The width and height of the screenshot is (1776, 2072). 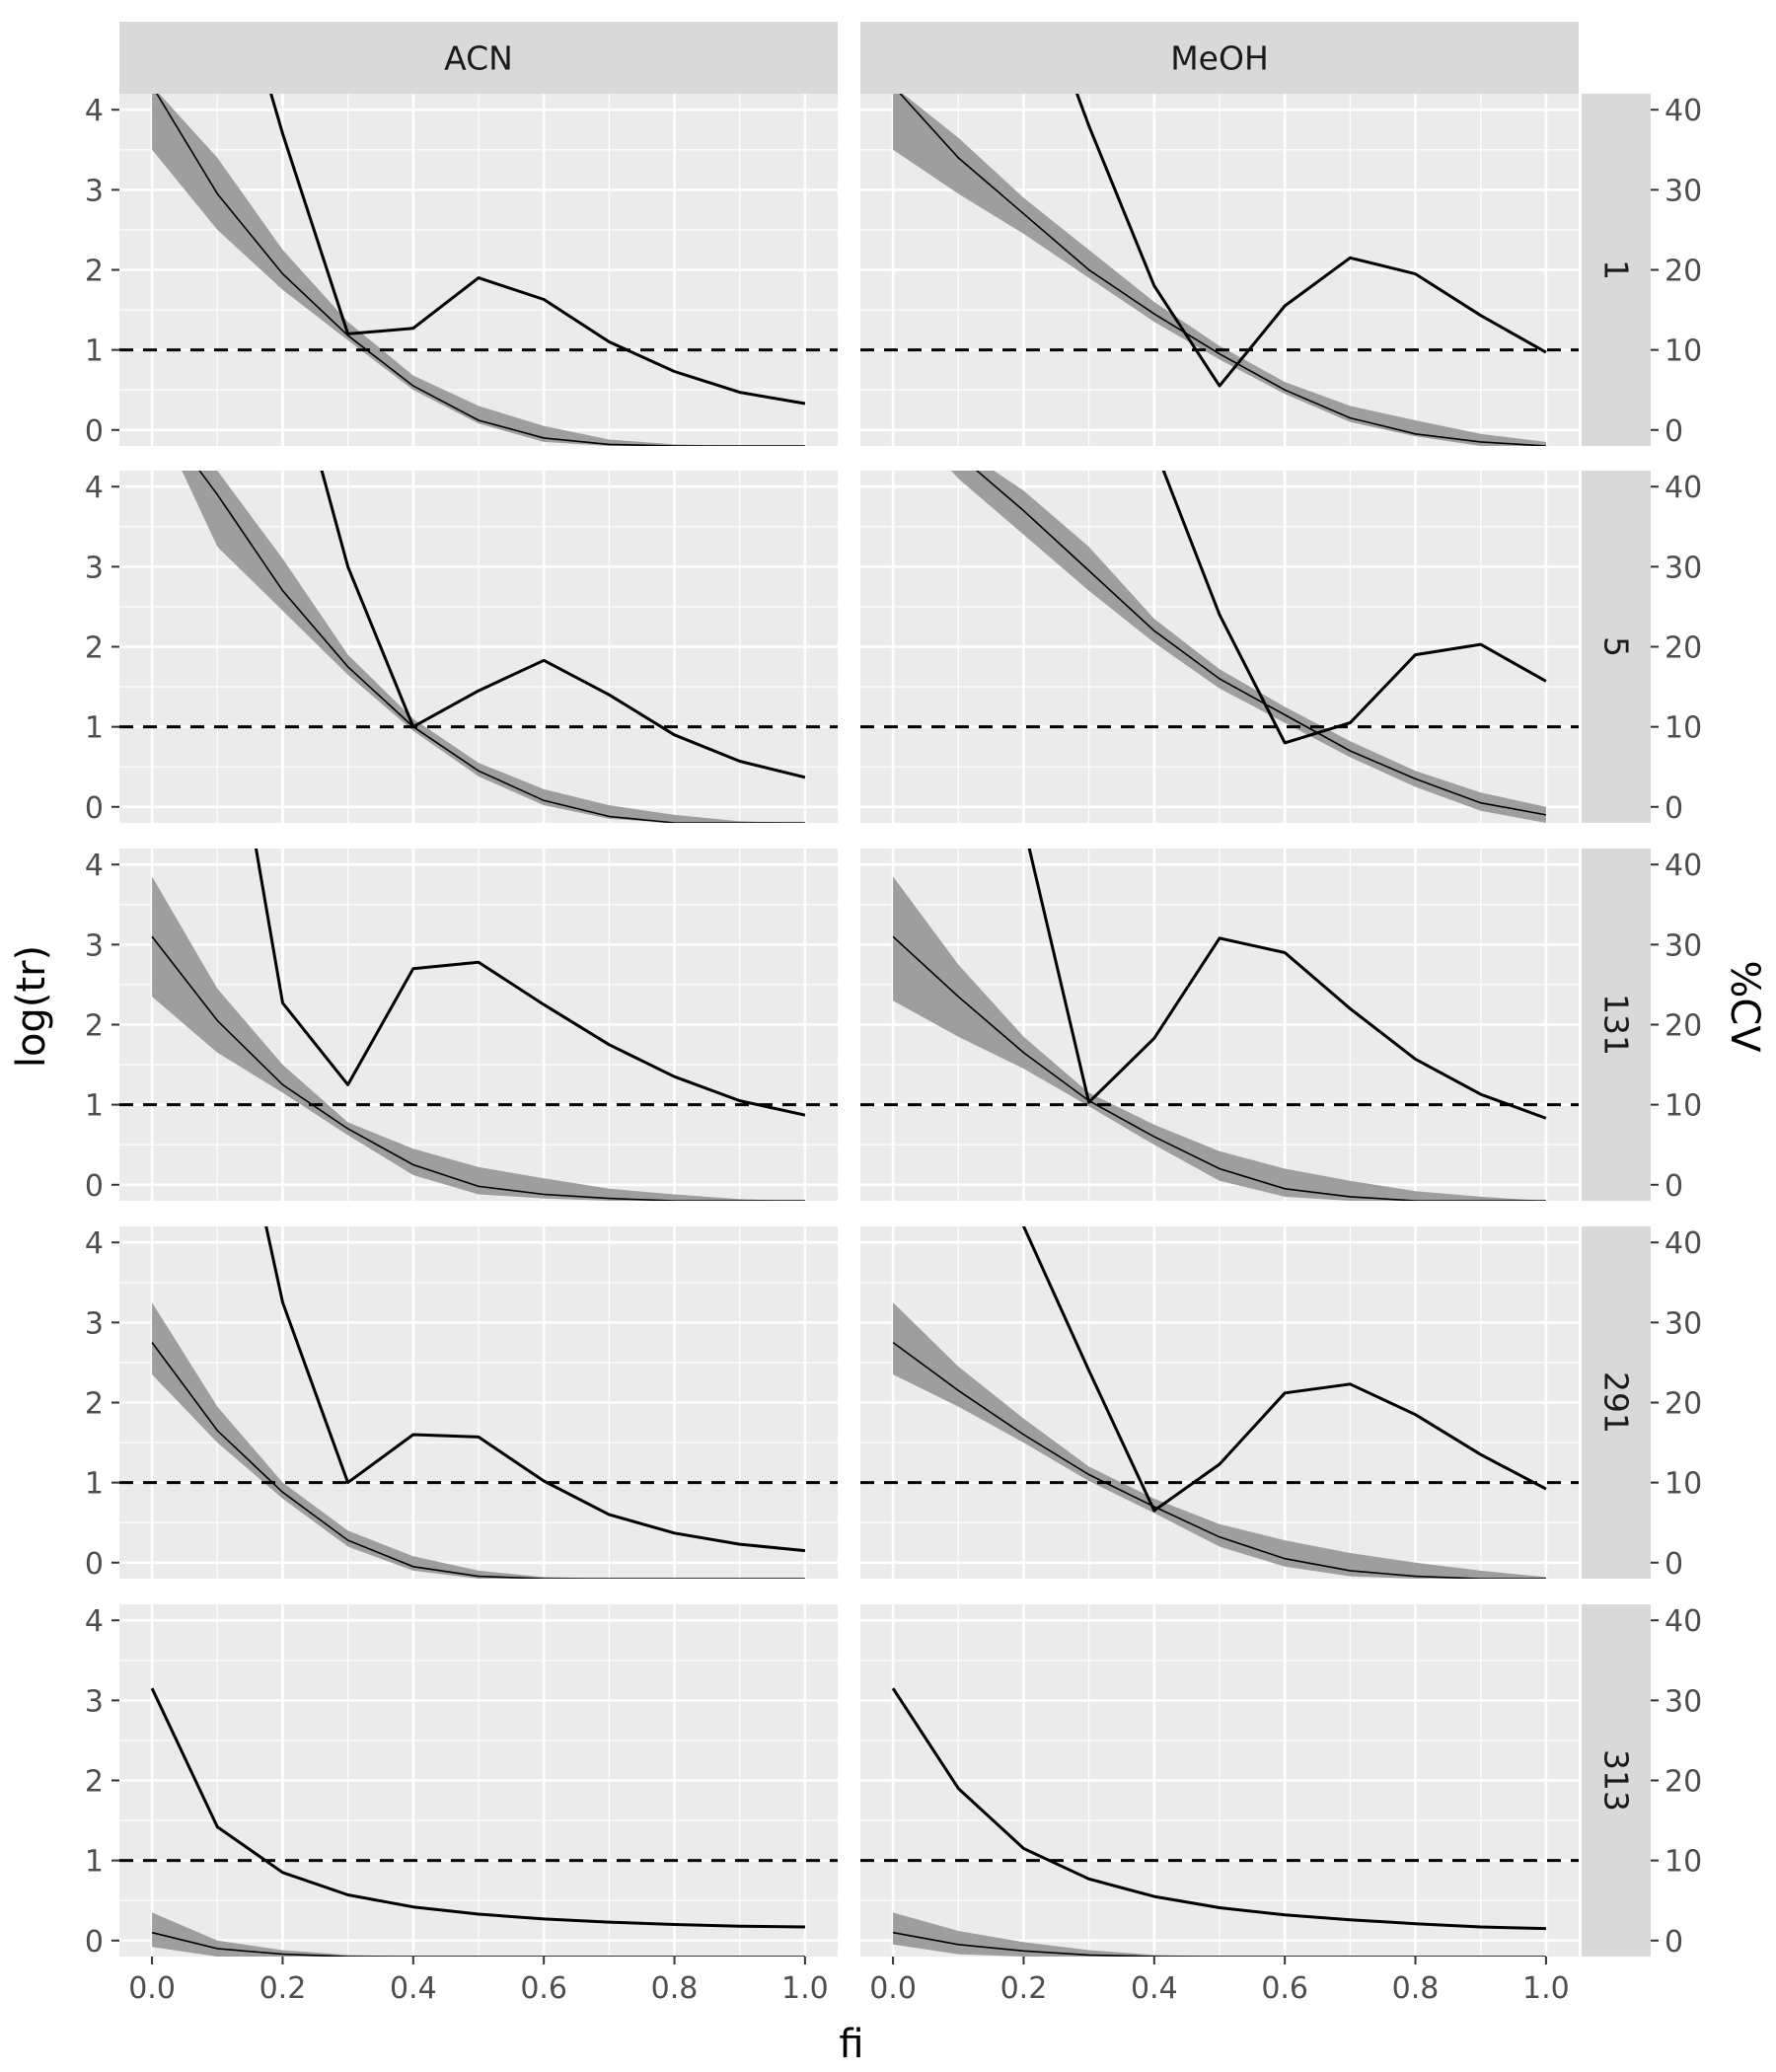 I want to click on y2-axis-title: %CV, so click(x=1744, y=1007).